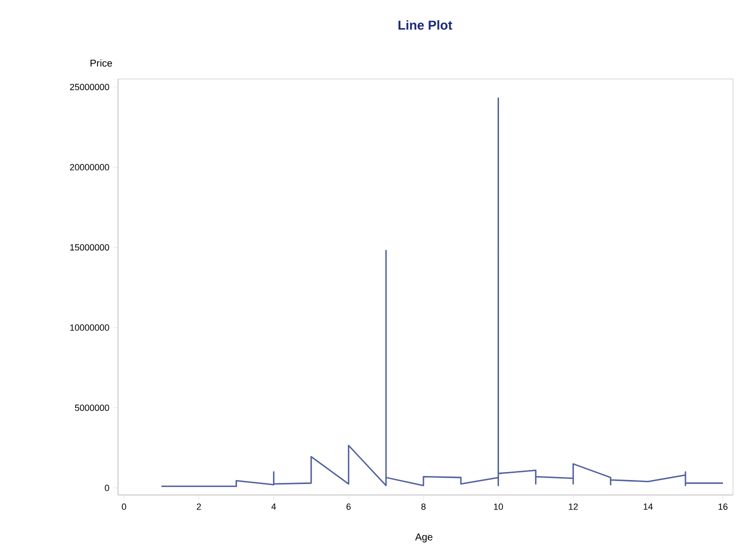  I want to click on y-axis-title: Price, so click(101, 63).